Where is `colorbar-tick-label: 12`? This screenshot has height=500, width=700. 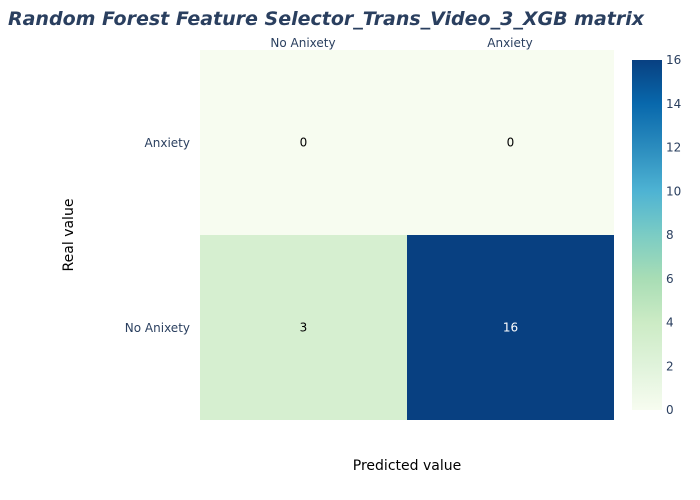 colorbar-tick-label: 12 is located at coordinates (673, 148).